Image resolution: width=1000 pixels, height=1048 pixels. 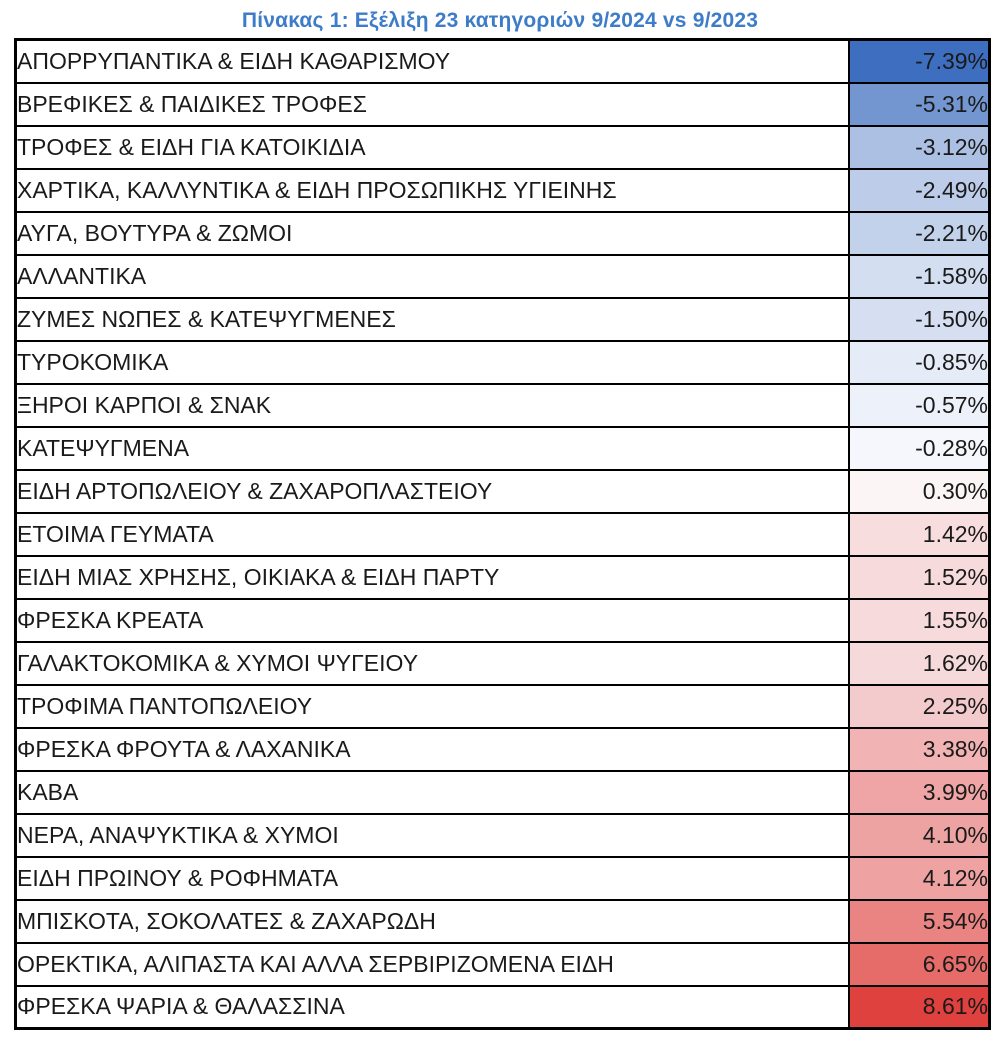 I want to click on category-value: 4.10%, so click(x=919, y=835).